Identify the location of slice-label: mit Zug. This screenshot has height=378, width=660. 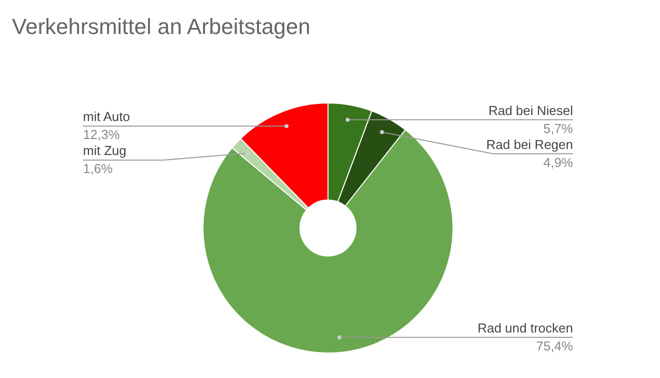
(104, 150).